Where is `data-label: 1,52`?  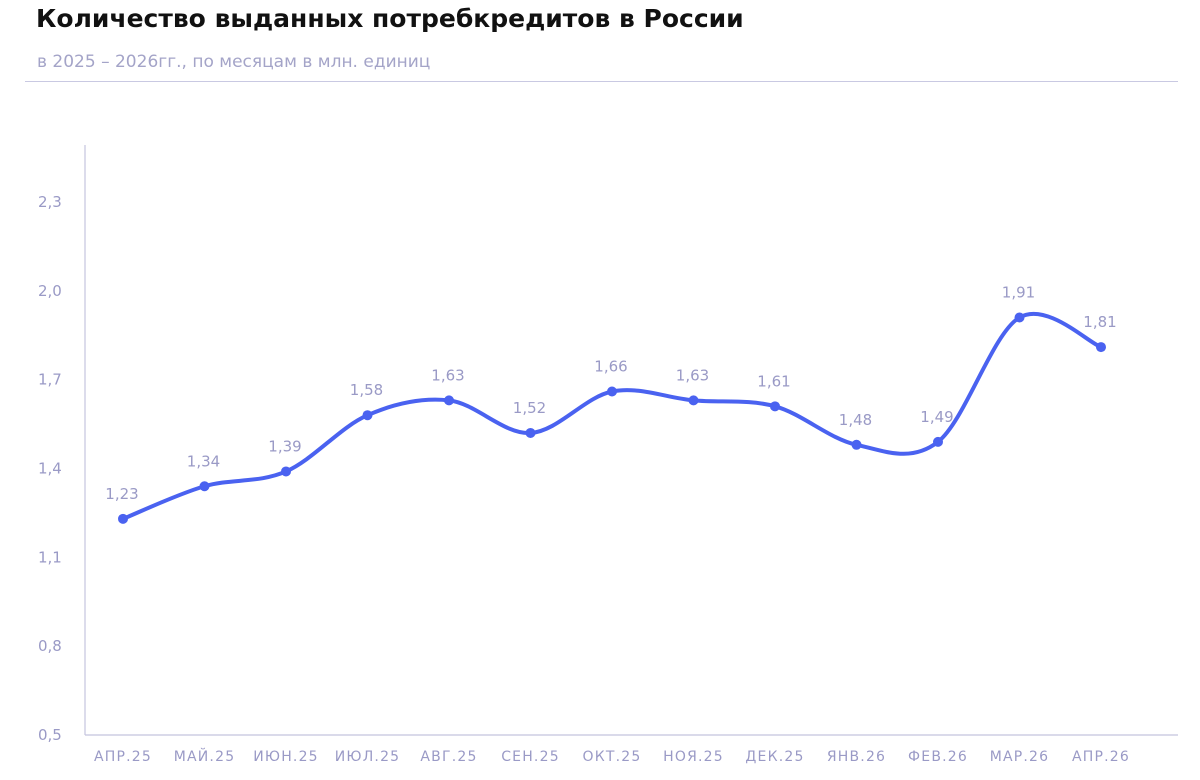
data-label: 1,52 is located at coordinates (529, 408).